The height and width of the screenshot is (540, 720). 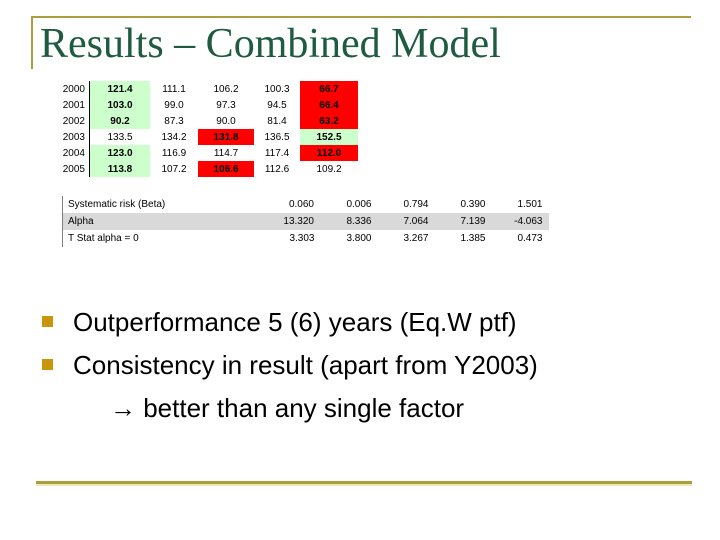 I want to click on value-cell: 136.5, so click(x=277, y=137).